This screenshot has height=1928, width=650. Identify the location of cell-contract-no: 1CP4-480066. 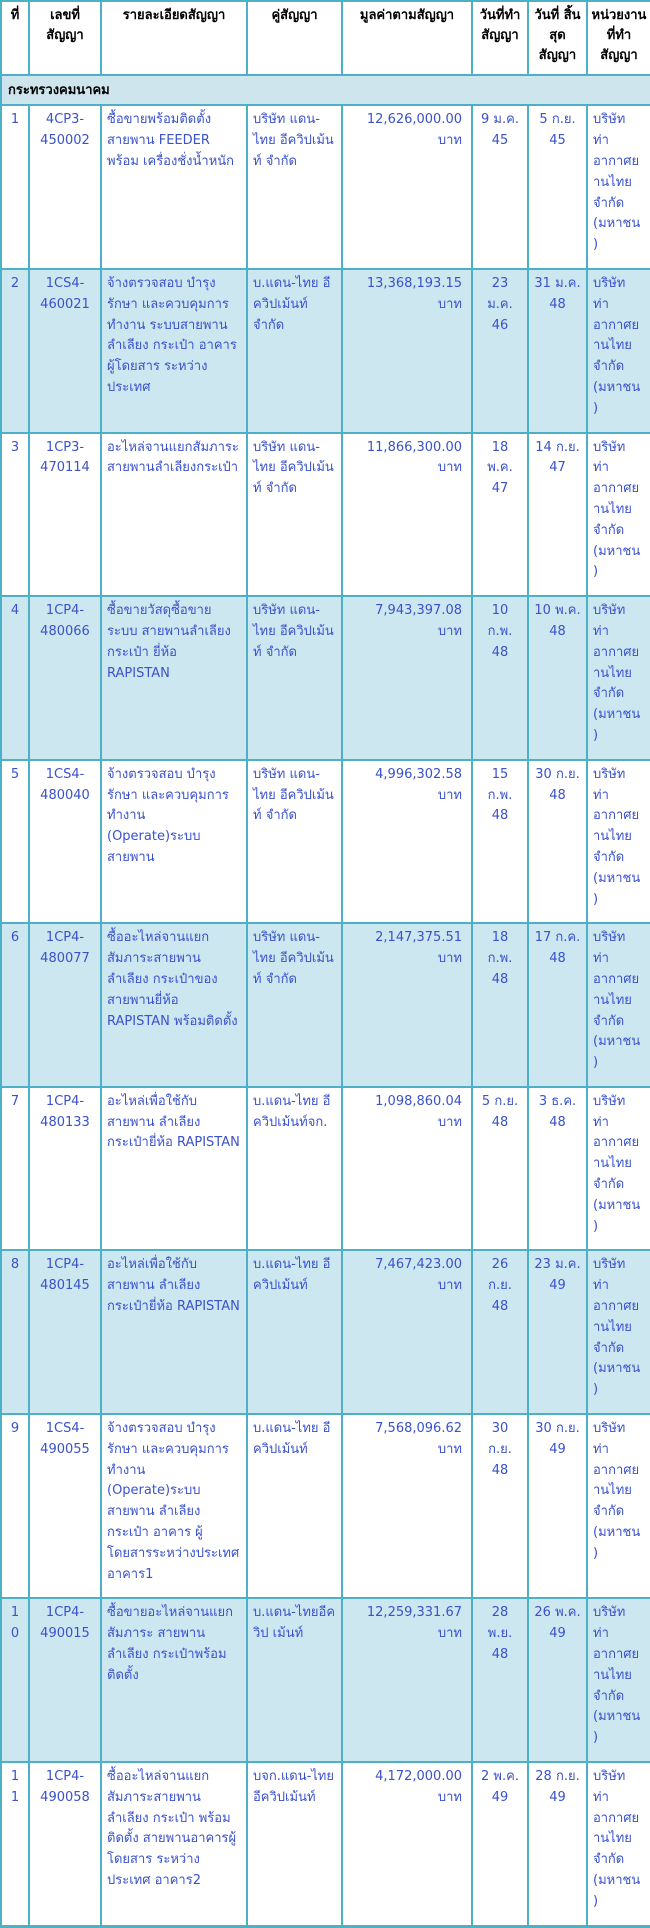
(65, 678).